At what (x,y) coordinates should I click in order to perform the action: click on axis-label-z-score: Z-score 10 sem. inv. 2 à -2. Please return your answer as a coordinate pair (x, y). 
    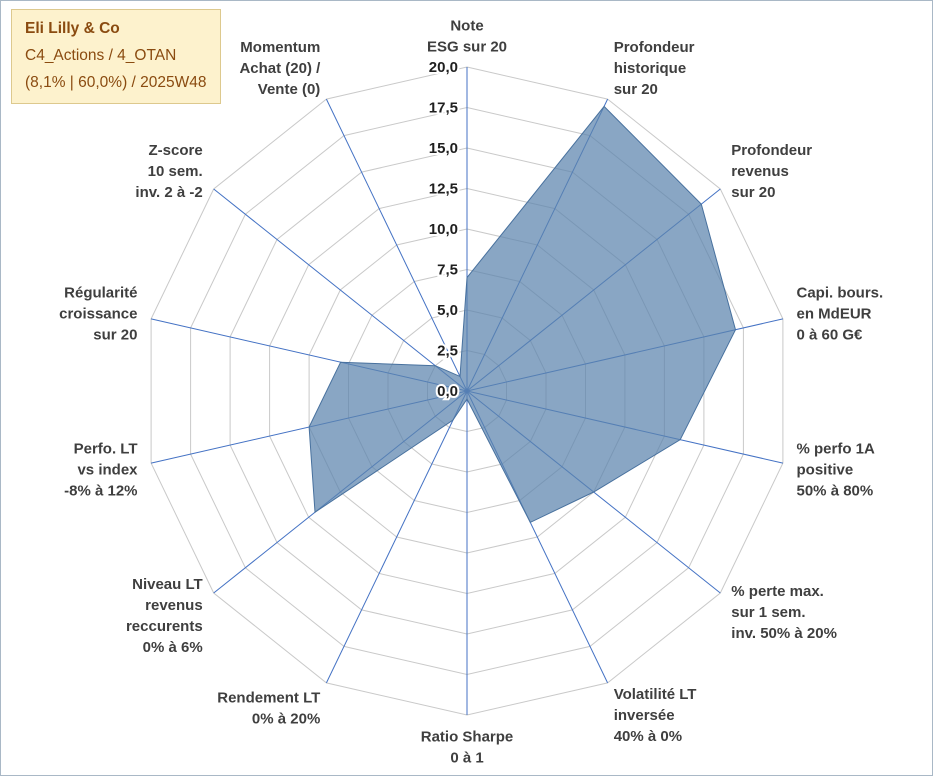
    Looking at the image, I should click on (168, 171).